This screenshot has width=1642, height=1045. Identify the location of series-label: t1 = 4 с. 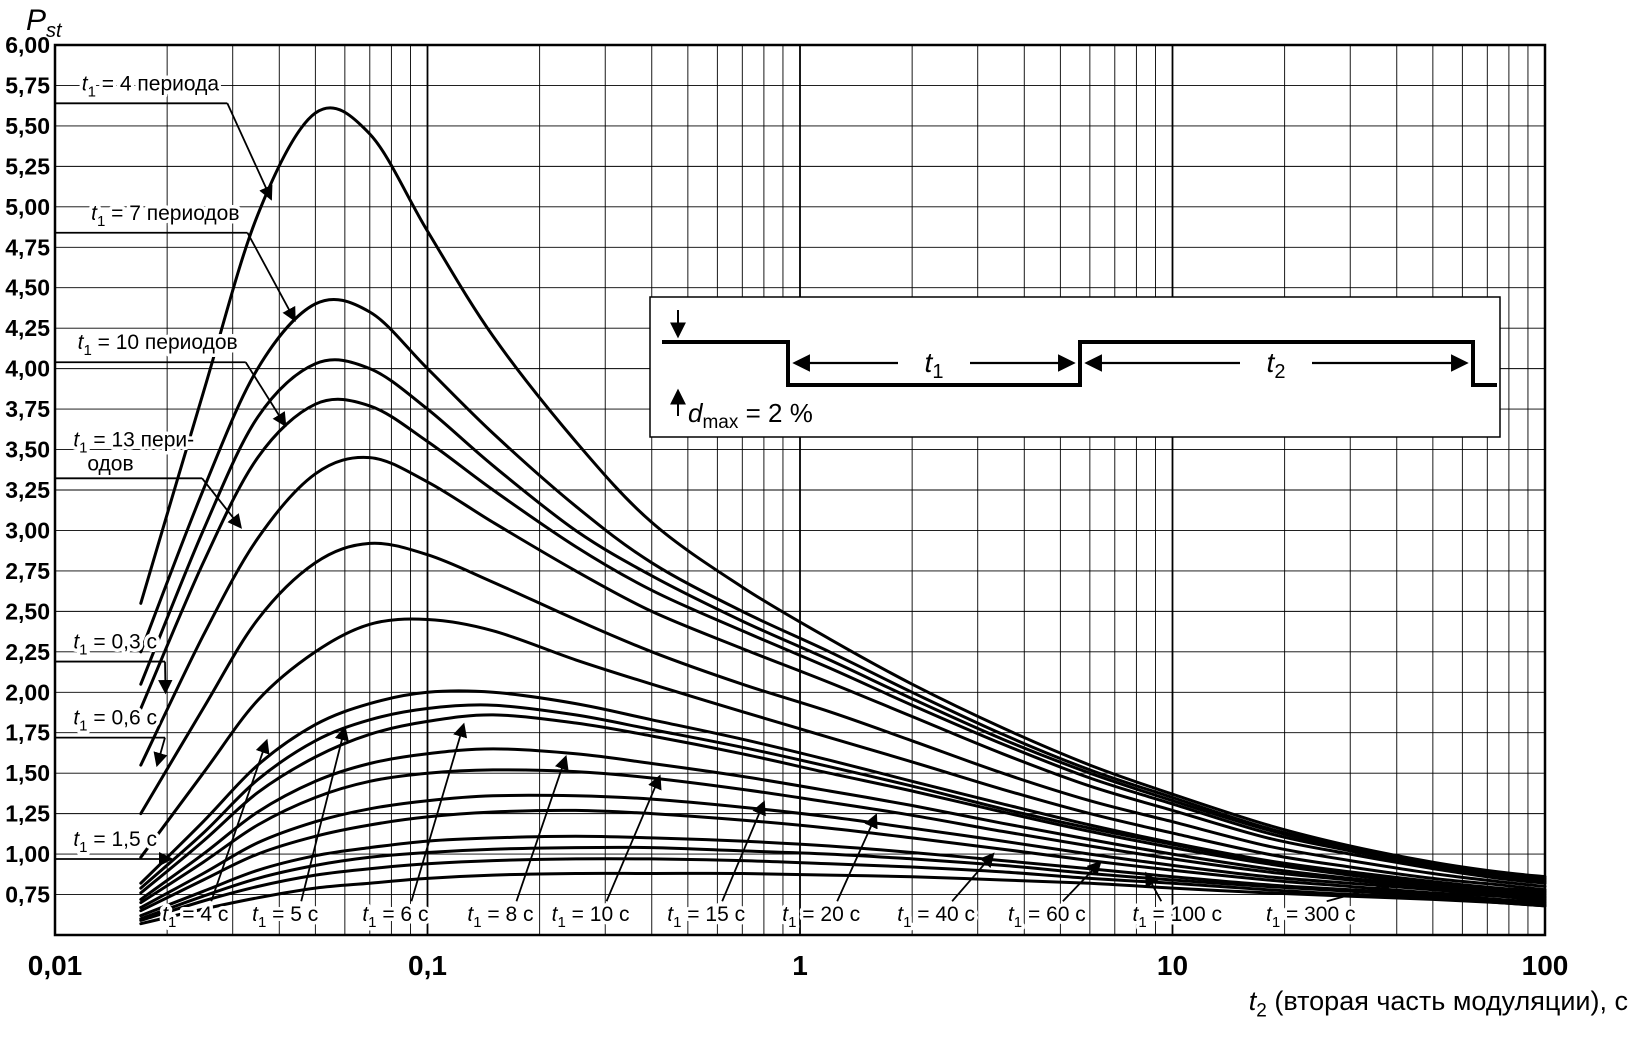
(195, 917).